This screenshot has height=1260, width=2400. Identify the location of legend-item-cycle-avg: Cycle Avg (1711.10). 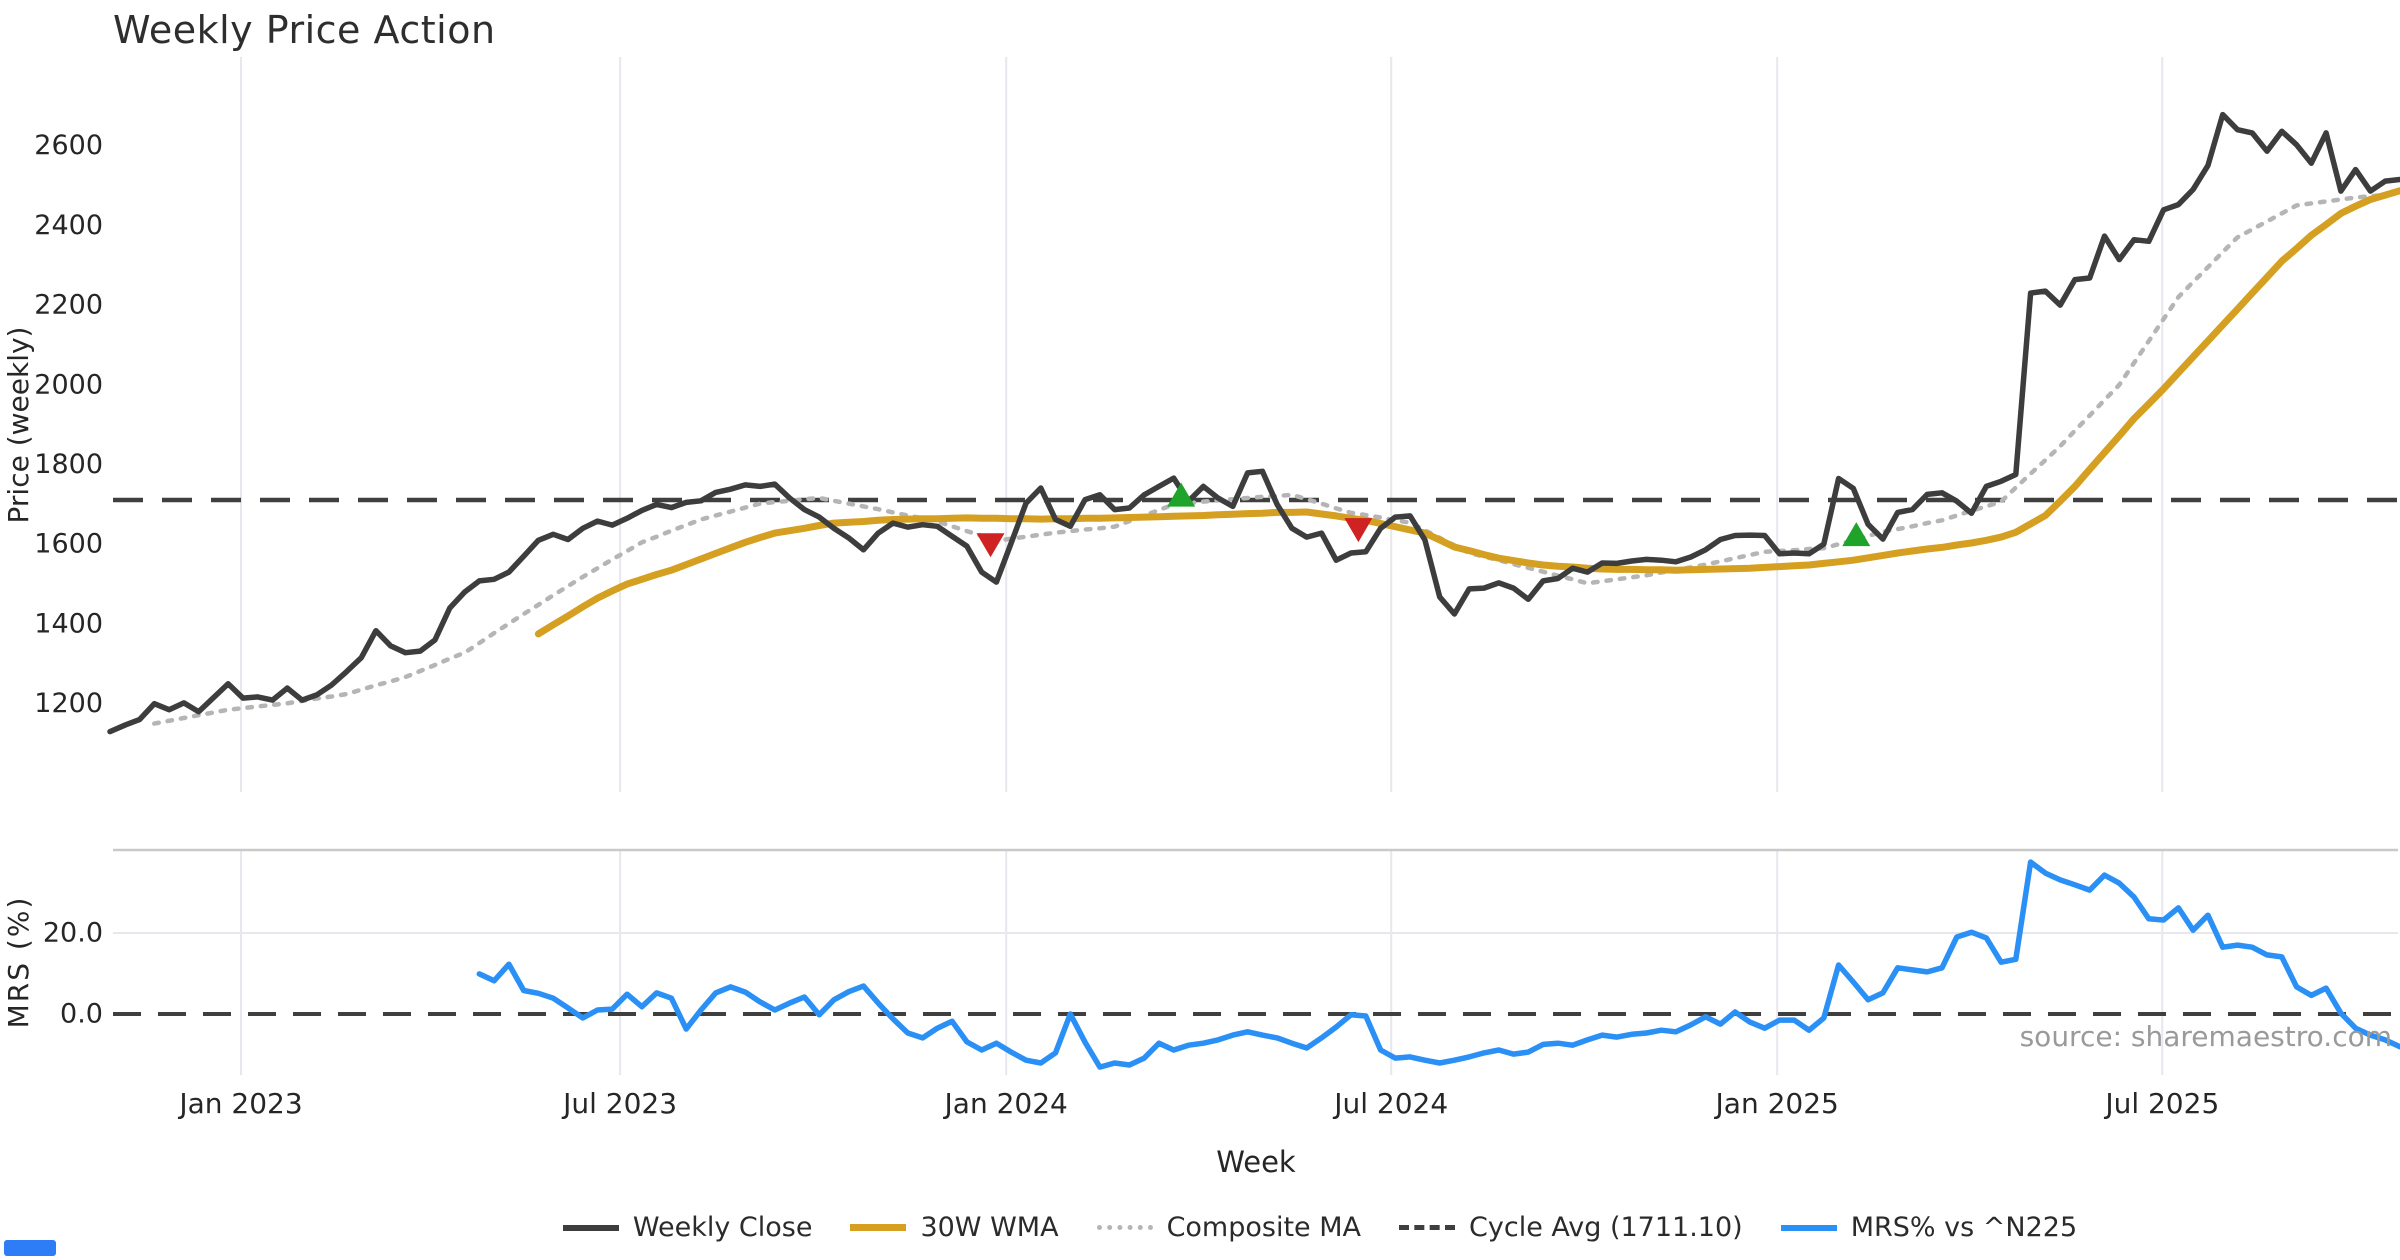
(1571, 1227).